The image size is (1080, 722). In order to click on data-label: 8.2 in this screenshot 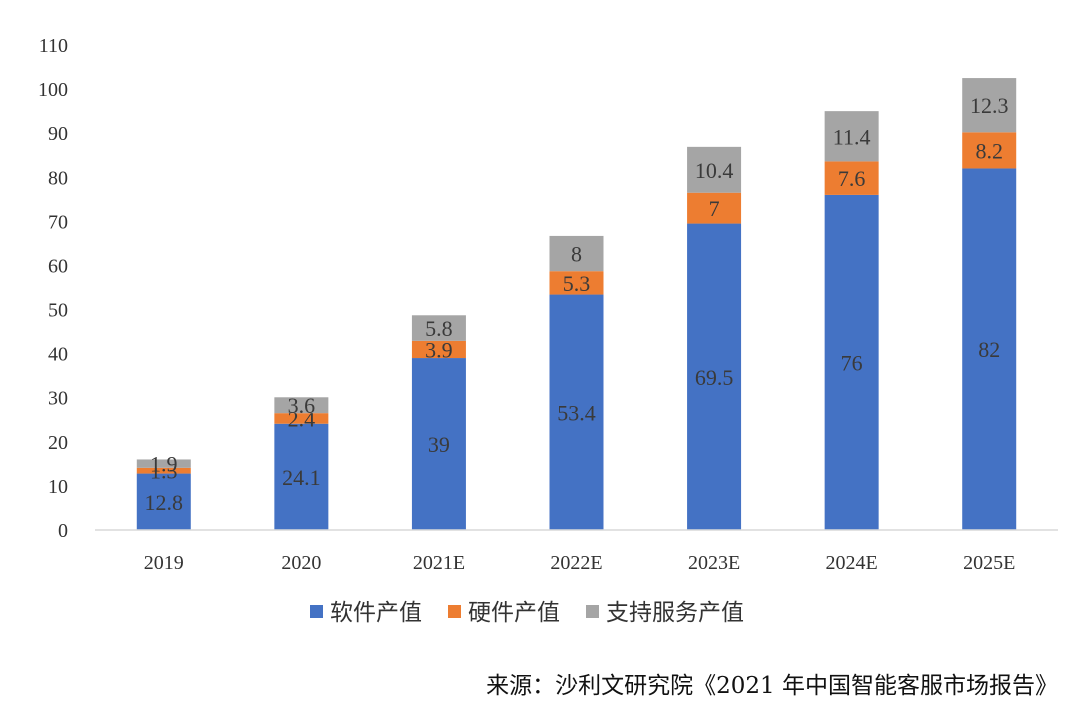, I will do `click(989, 150)`.